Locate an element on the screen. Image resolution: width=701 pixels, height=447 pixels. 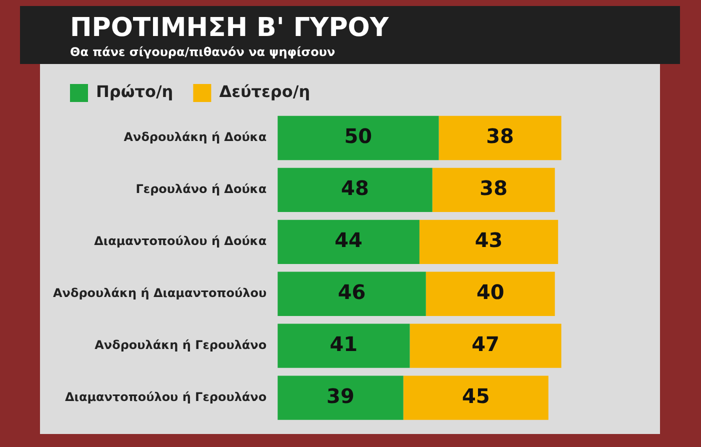
y-tick-label: Διαμαντοπούλου ή Γερουλάνο is located at coordinates (166, 397).